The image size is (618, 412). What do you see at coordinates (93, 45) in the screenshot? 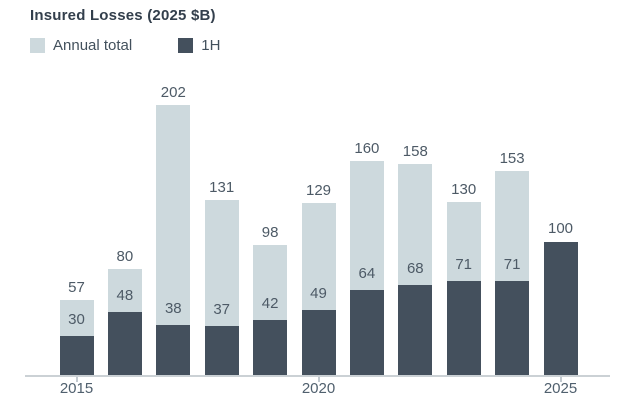
I see `legend-label-annual-total: Annual total` at bounding box center [93, 45].